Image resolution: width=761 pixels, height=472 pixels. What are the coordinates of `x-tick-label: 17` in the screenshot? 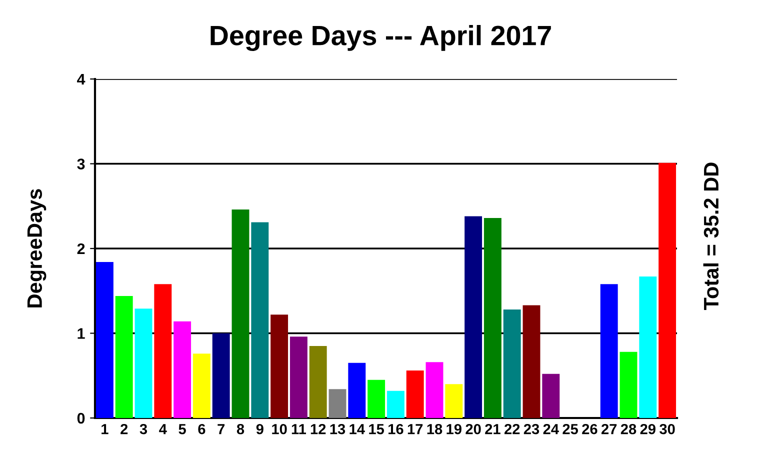 It's located at (415, 429).